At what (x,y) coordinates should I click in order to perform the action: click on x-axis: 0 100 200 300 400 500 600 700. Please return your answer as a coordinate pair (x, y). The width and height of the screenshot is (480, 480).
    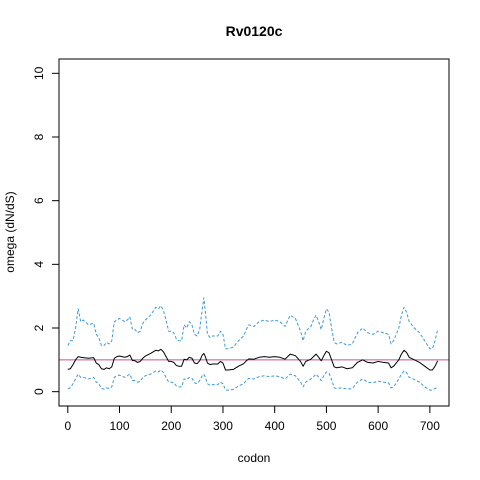
    Looking at the image, I should click on (252, 419).